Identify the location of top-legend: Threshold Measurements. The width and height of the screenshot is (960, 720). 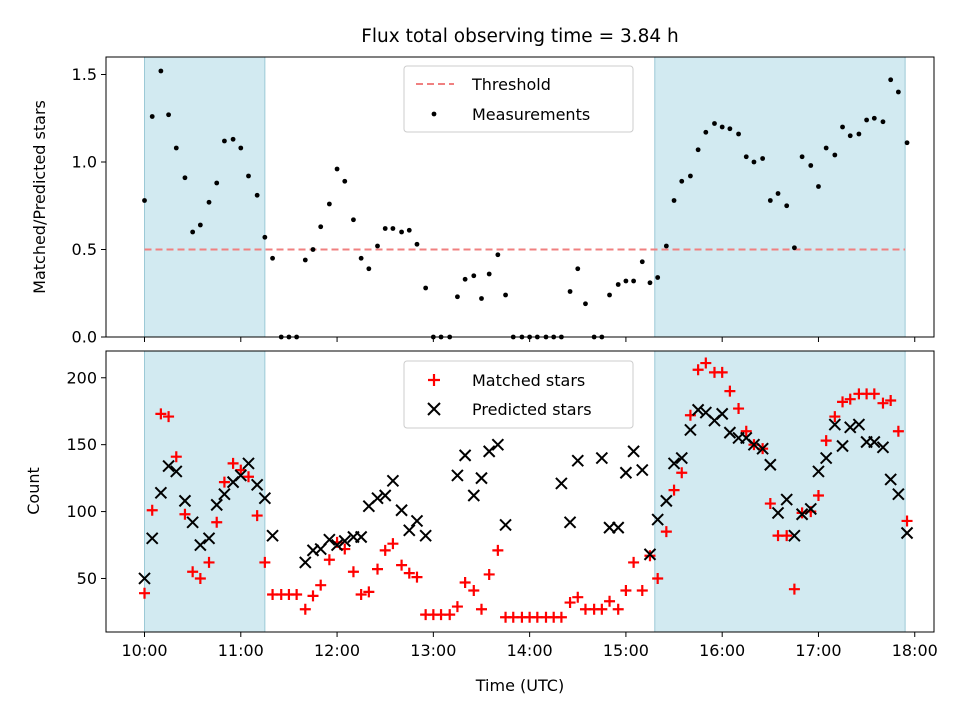
(518, 99).